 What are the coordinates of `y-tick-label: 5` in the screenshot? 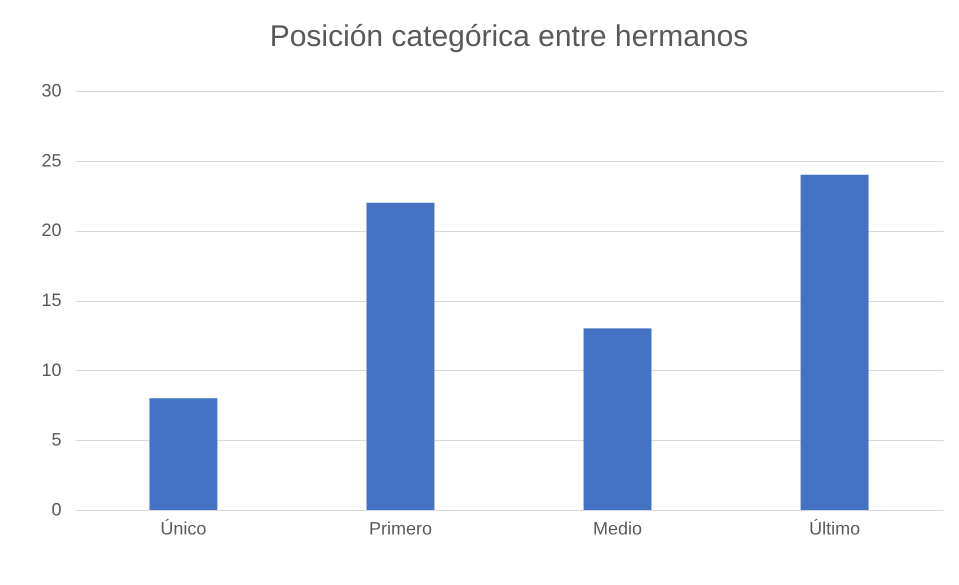 It's located at (56, 440).